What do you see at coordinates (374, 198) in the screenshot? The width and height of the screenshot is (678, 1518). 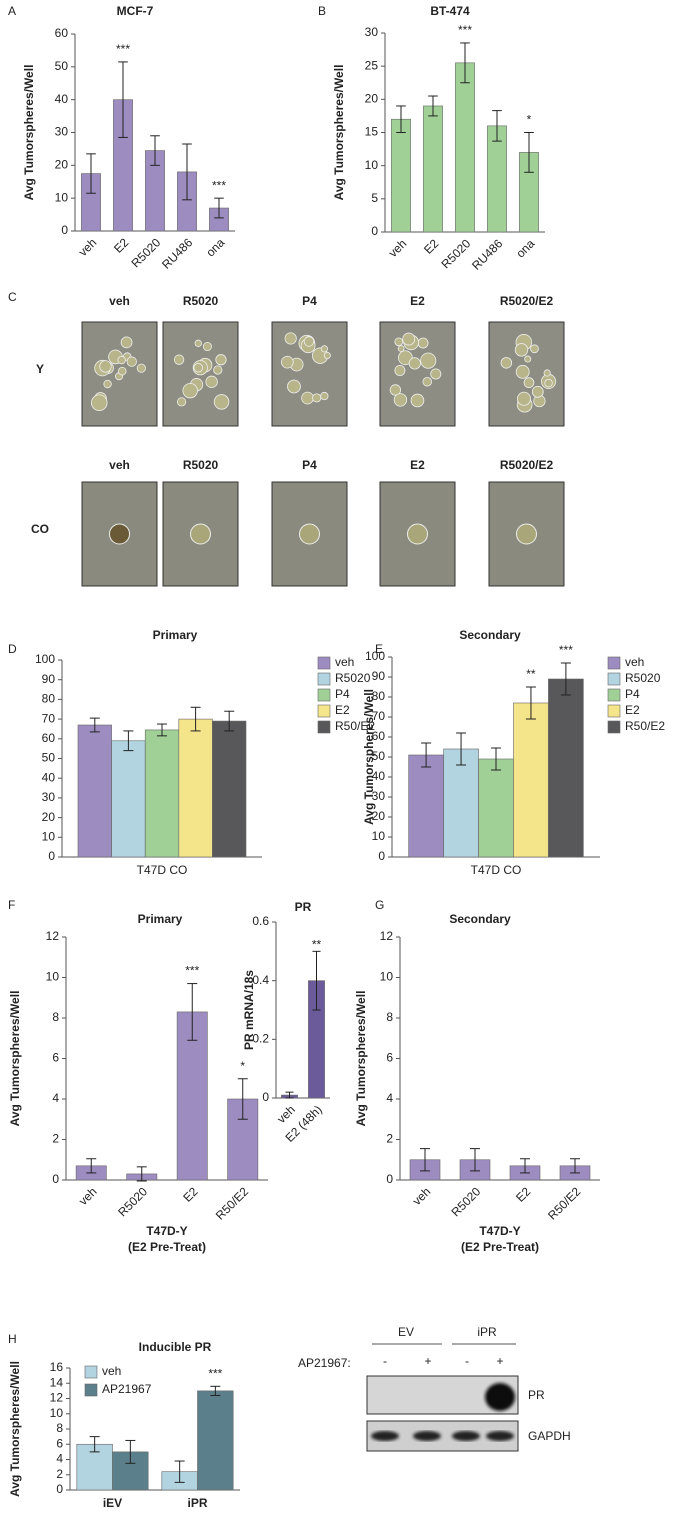 I see `y-tick-label: 5` at bounding box center [374, 198].